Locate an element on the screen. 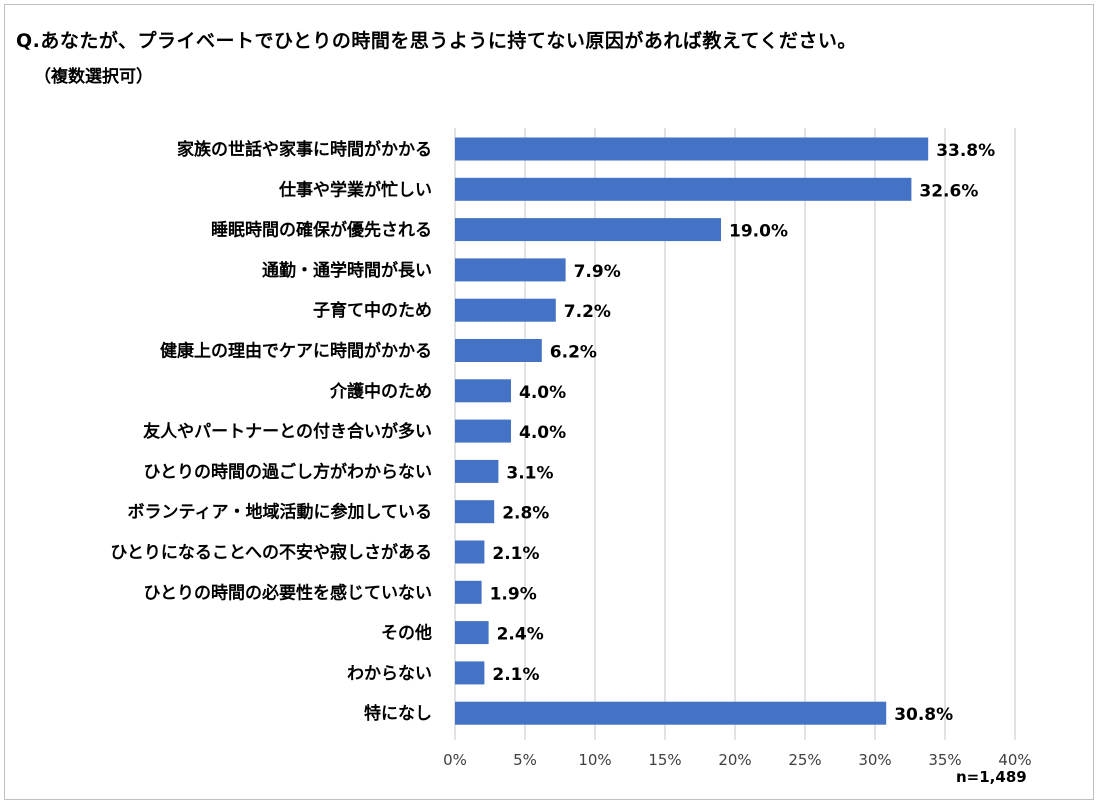  category-label: 特になし is located at coordinates (398, 713).